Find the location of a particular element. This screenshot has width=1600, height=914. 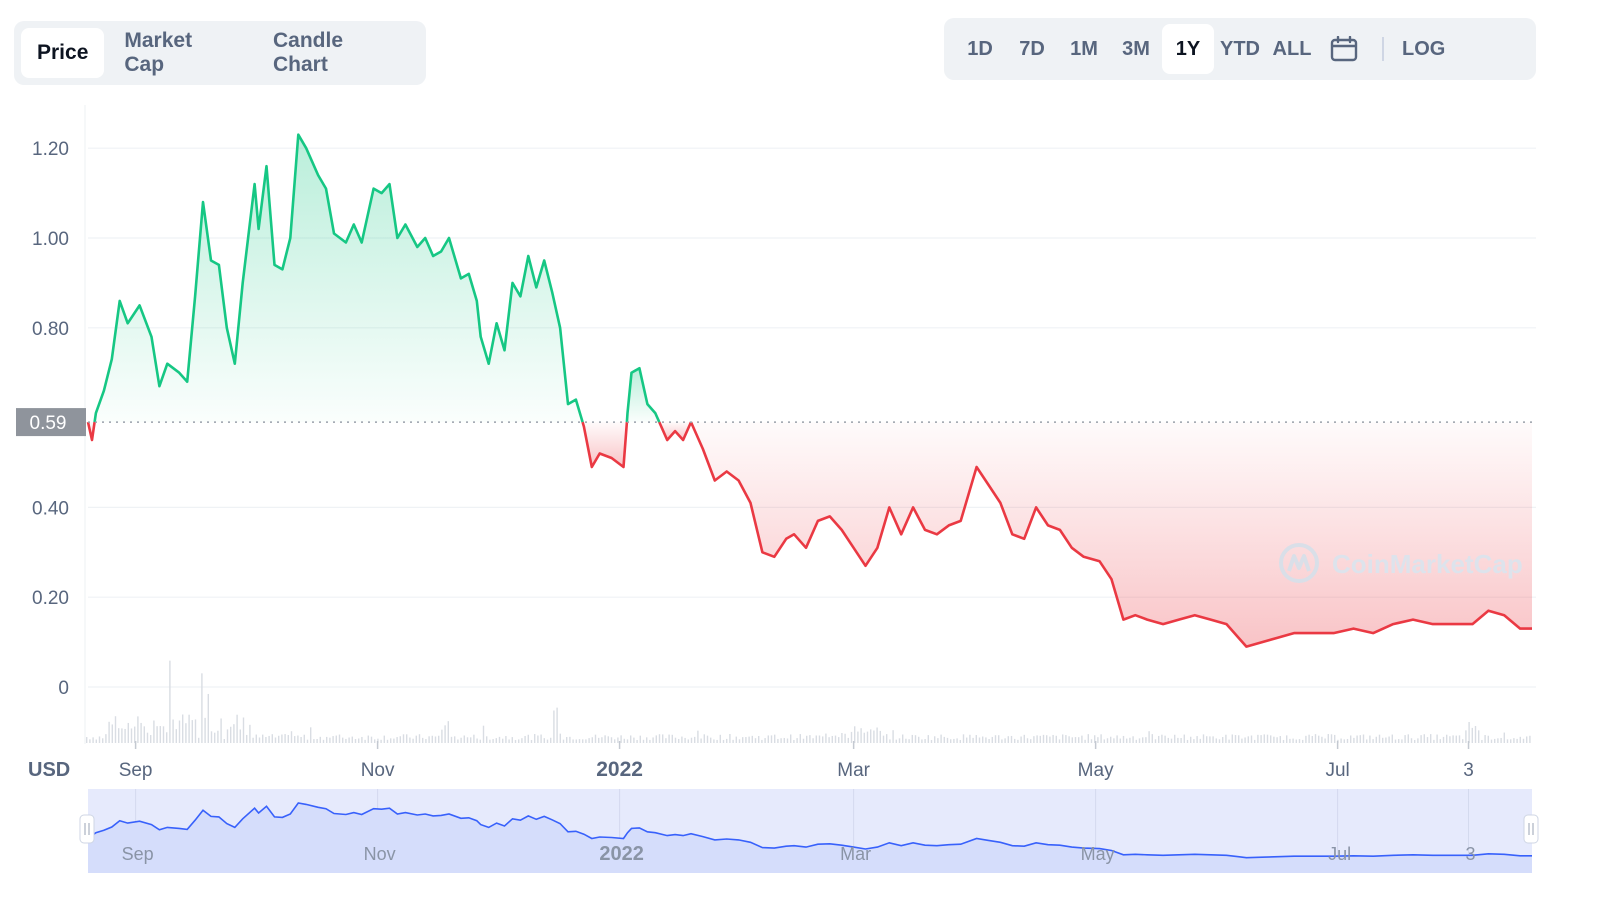

range-navigator: Sep Nov 2022 Mar May Jul 3 is located at coordinates (809, 831).